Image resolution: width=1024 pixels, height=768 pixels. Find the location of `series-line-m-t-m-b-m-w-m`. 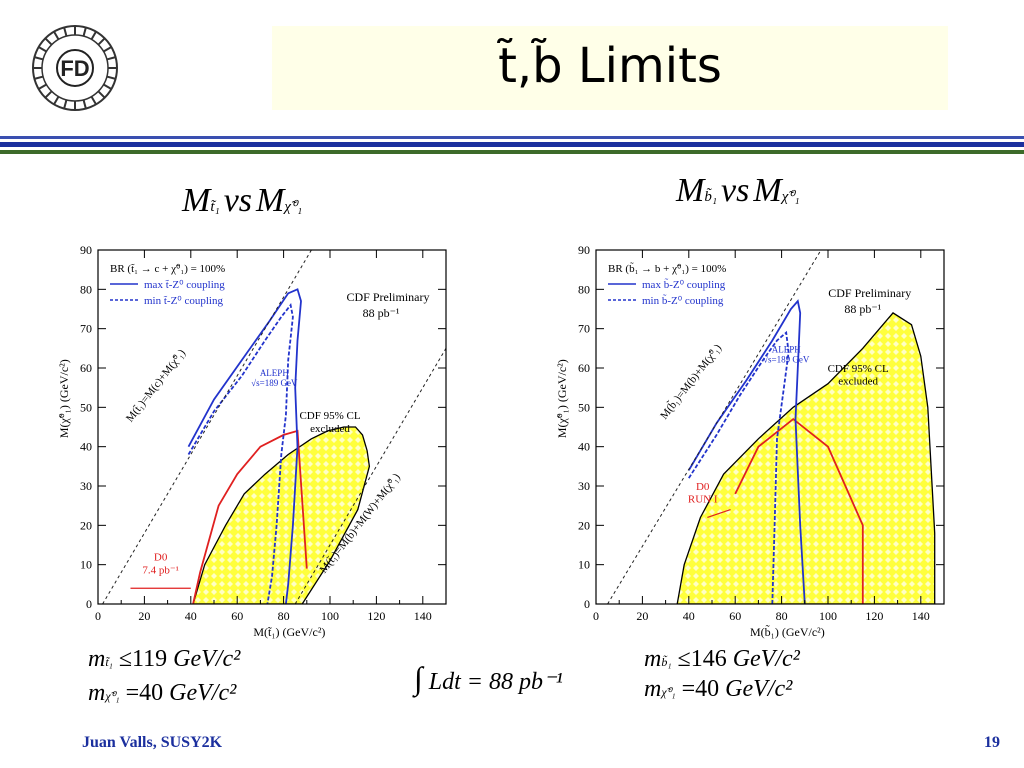

series-line-m-t-m-b-m-w-m is located at coordinates (370, 476).